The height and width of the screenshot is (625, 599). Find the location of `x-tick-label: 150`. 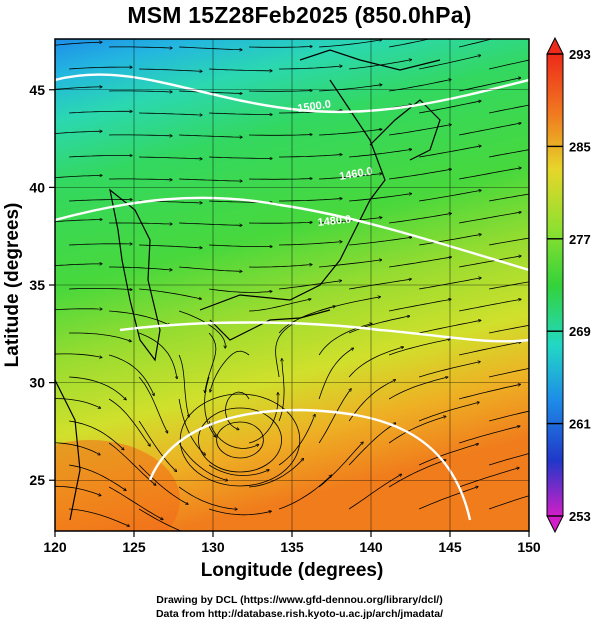

x-tick-label: 150 is located at coordinates (529, 547).